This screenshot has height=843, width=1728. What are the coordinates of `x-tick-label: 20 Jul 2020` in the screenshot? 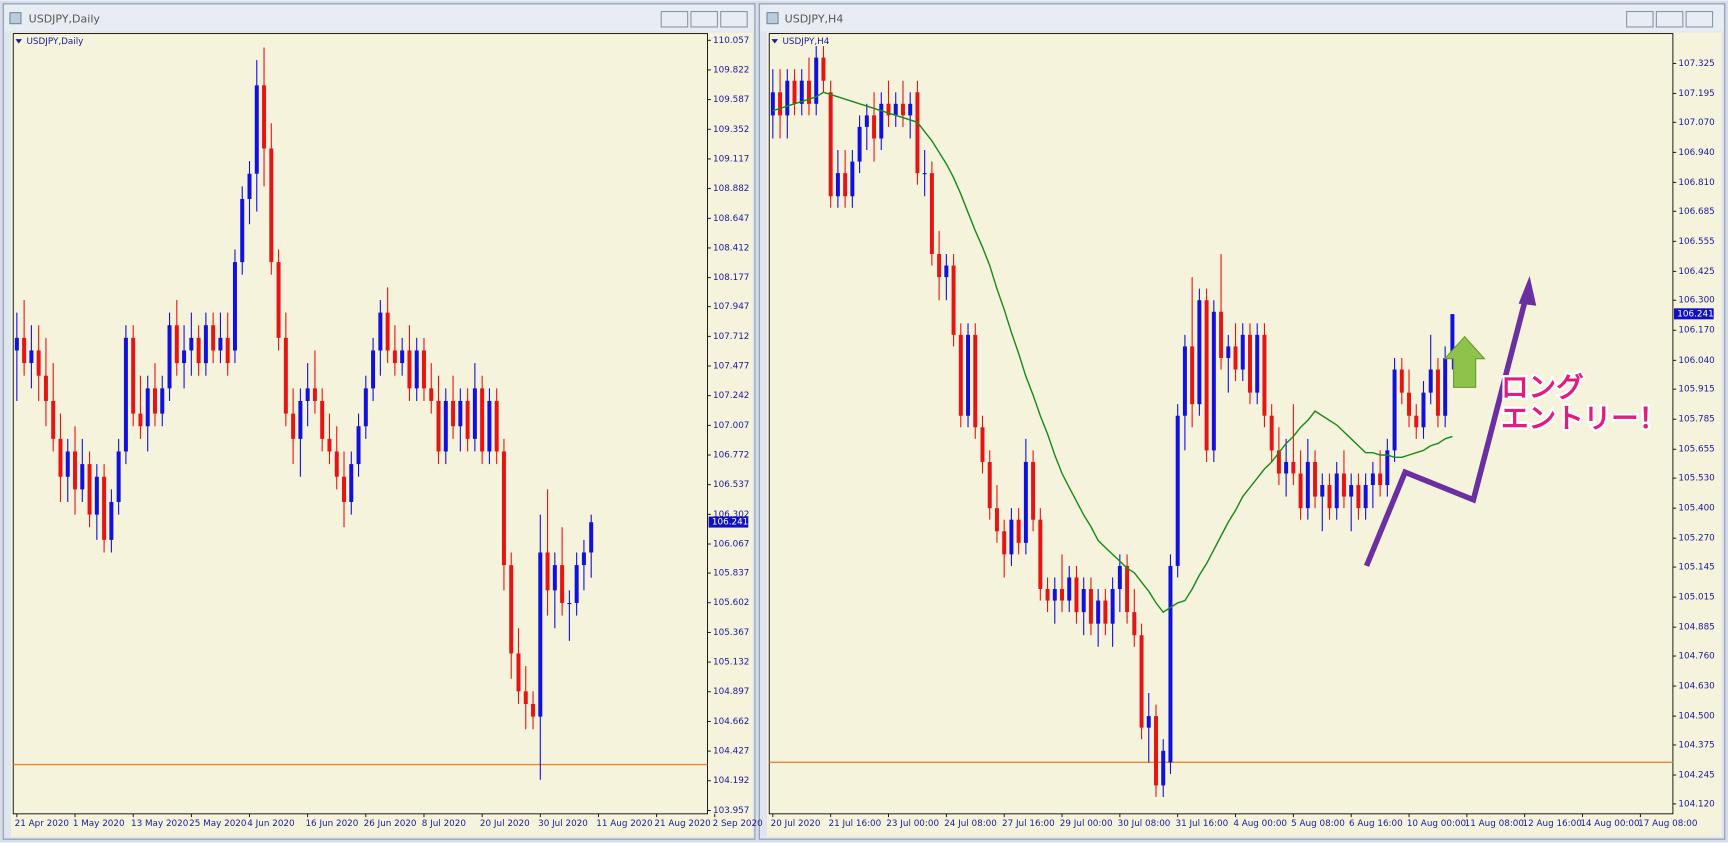 It's located at (796, 824).